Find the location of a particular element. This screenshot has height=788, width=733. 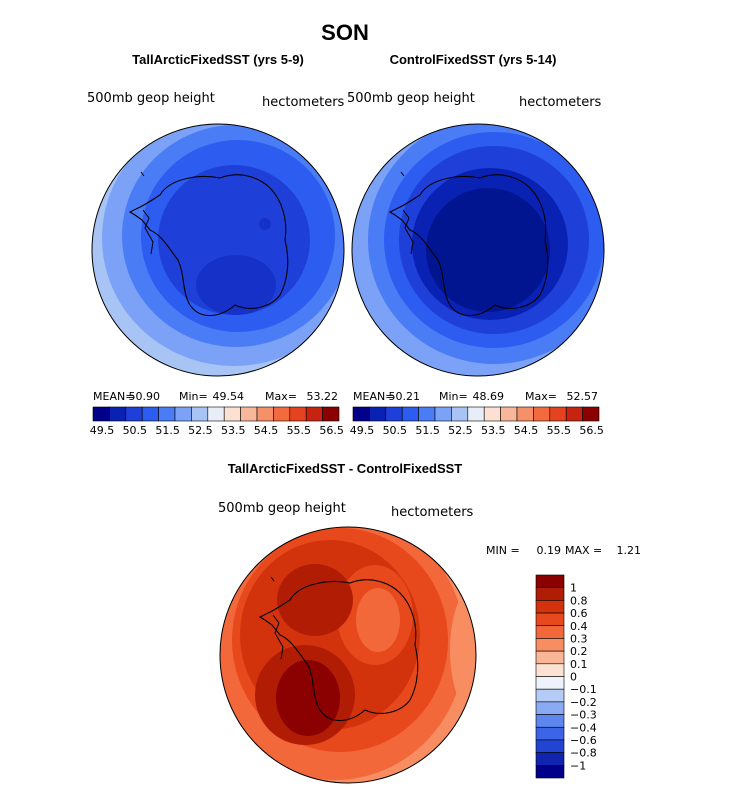

colorbar-tick-label: 53.5 is located at coordinates (233, 430).